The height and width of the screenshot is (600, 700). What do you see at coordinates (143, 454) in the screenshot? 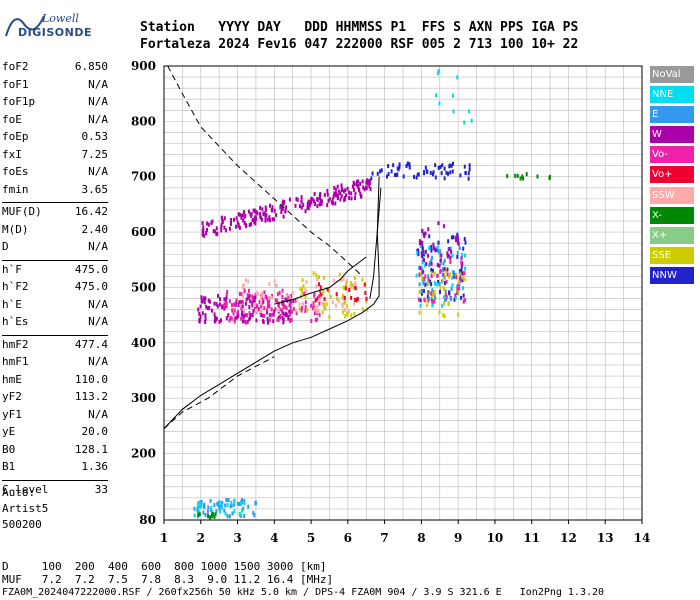
I see `y-tick-label: 200` at bounding box center [143, 454].